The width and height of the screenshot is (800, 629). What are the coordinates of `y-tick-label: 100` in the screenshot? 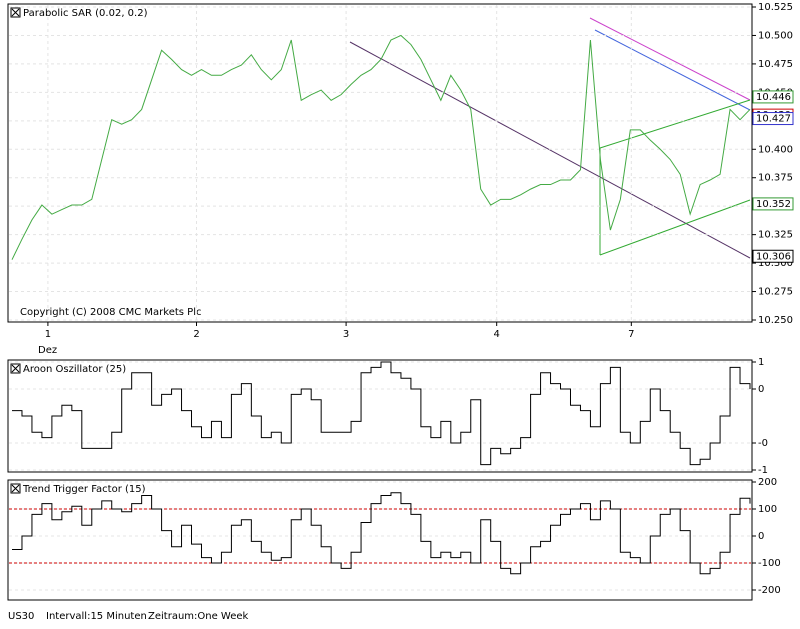 It's located at (767, 509).